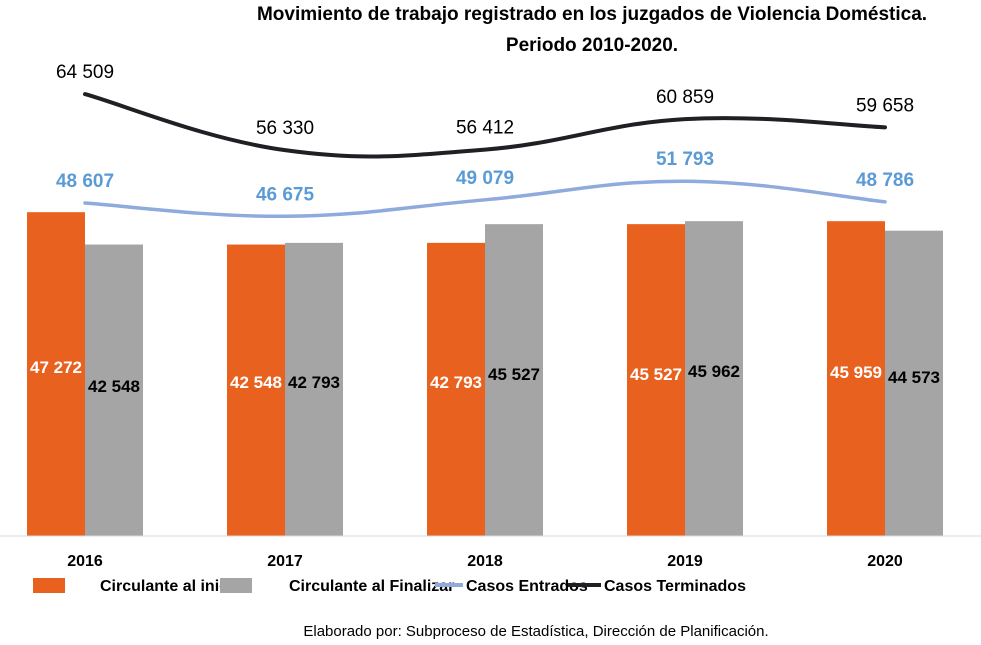 This screenshot has width=981, height=645. I want to click on data-label-circulante-al-finalizar: 44 573, so click(914, 377).